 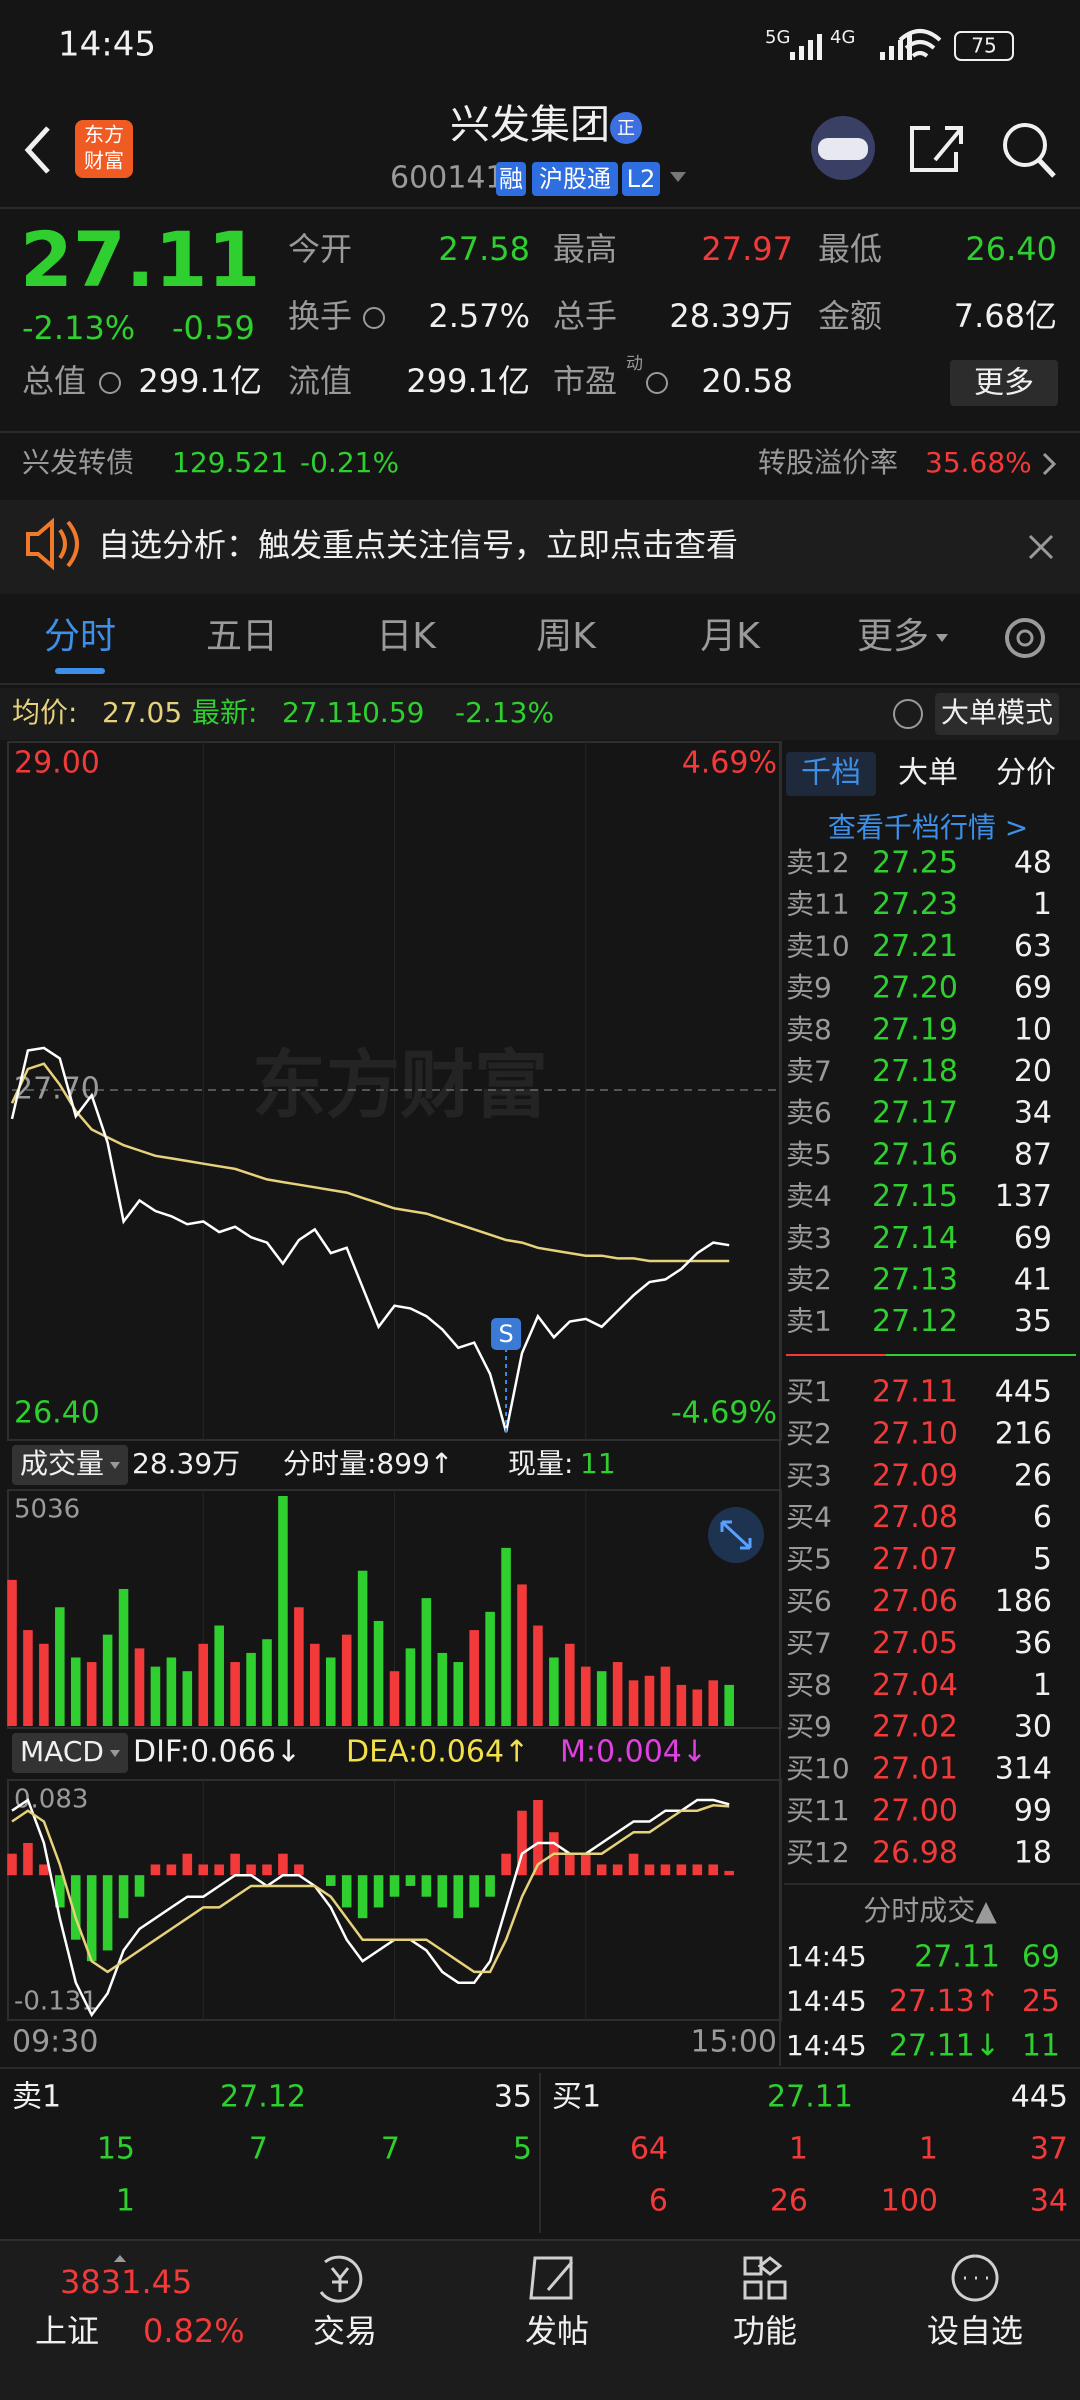 I want to click on stat-value: 28.39万, so click(x=731, y=316).